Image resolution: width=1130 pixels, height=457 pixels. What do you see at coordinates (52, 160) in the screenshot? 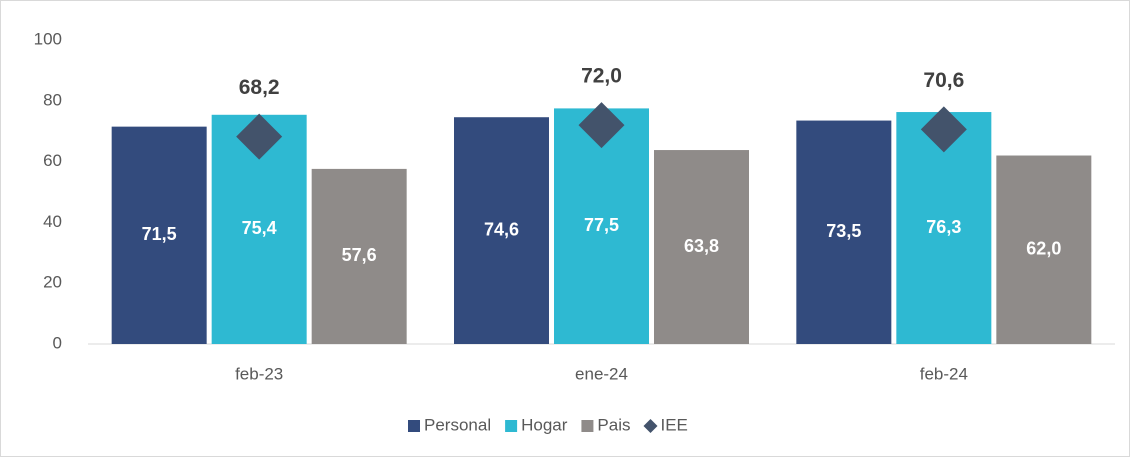
I see `y-tick-label: 60` at bounding box center [52, 160].